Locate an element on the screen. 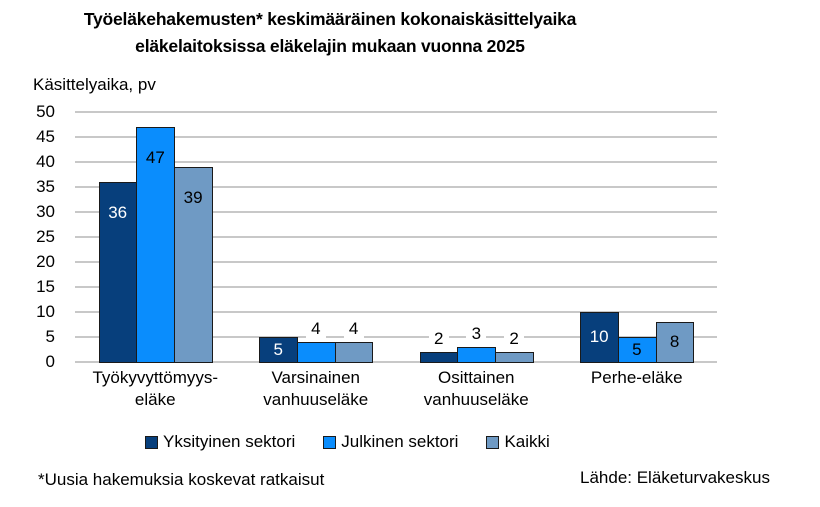 This screenshot has width=820, height=507. x-category-label: Osittainen vanhuuseläke is located at coordinates (476, 389).